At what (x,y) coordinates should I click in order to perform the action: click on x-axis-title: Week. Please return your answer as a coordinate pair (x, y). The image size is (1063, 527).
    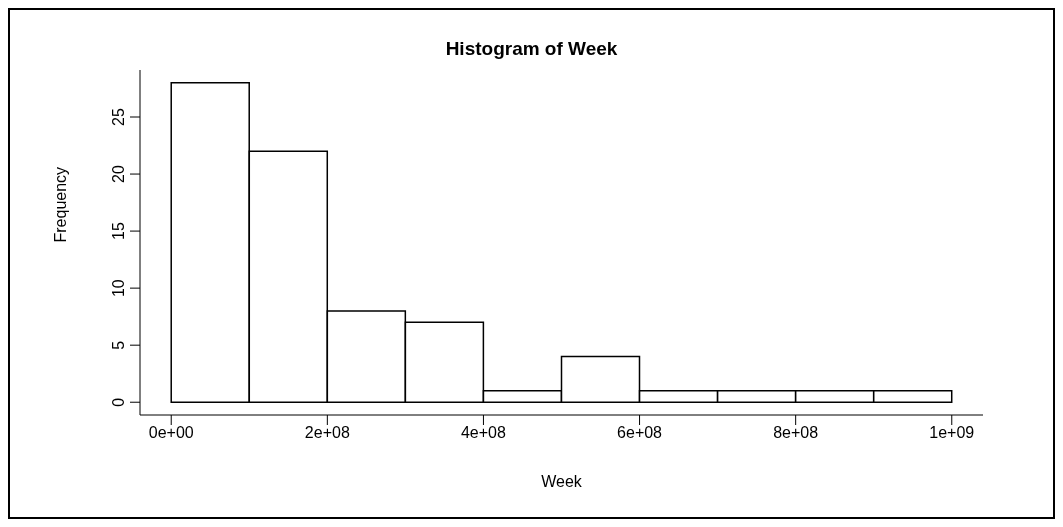
    Looking at the image, I should click on (562, 481).